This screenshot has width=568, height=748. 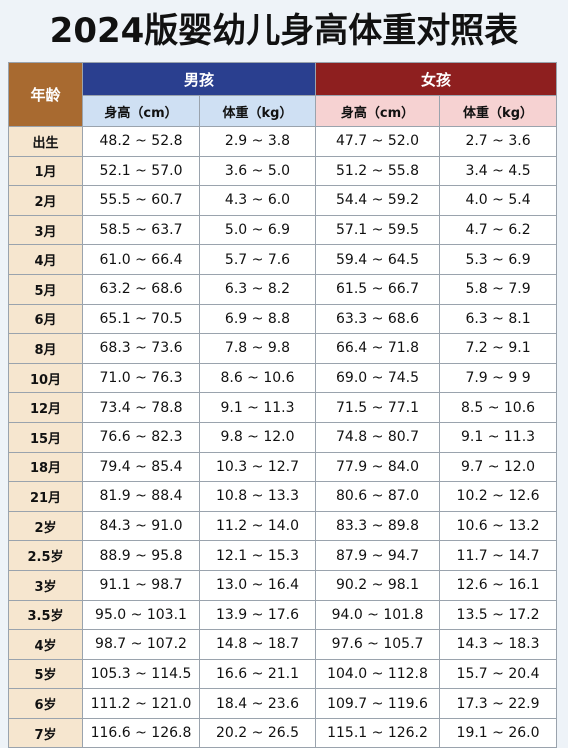 I want to click on age-cell: 4岁, so click(x=45, y=644).